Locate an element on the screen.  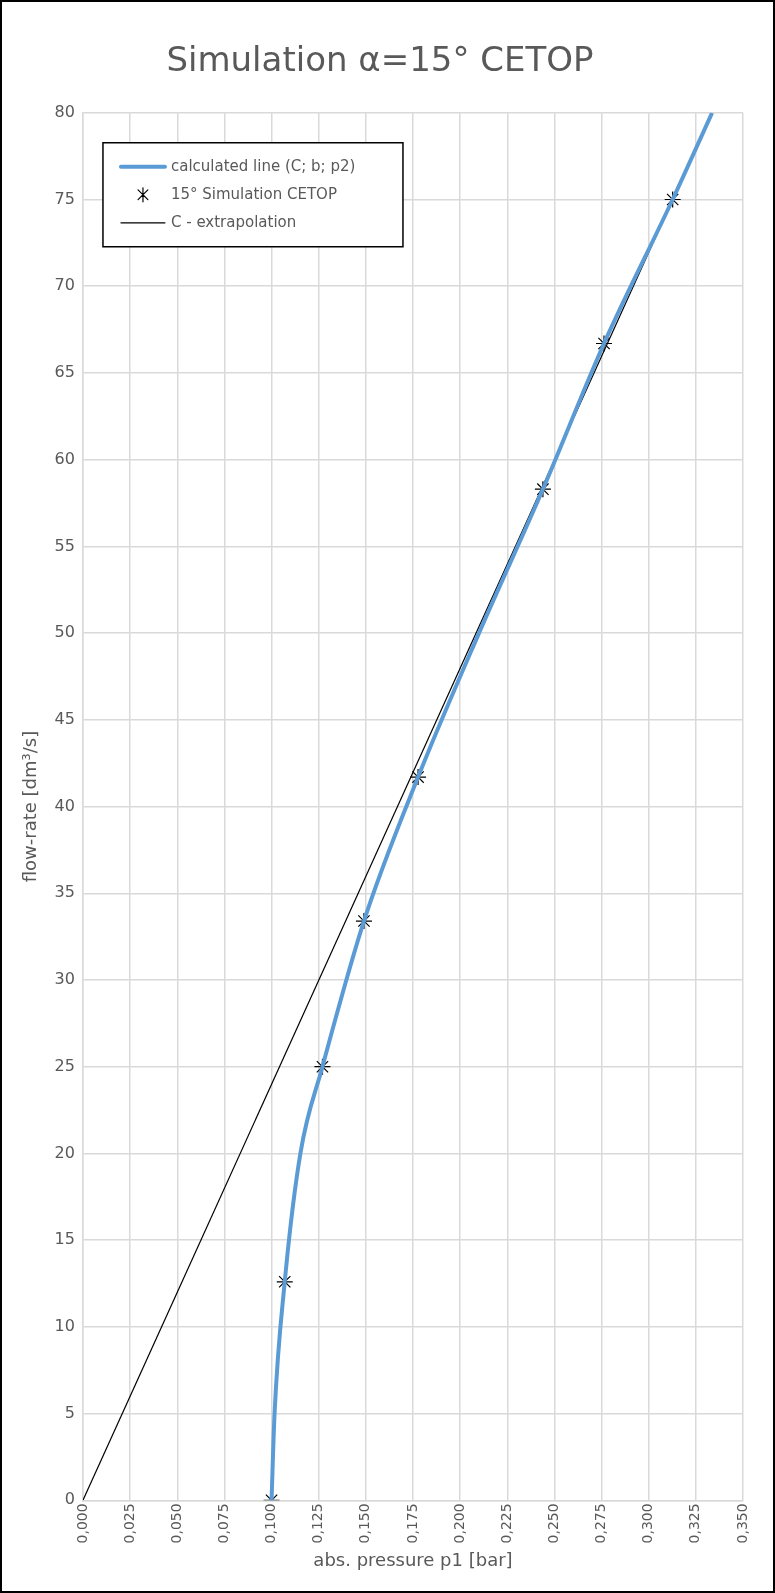
legend-label: 15° Simulation CETOP is located at coordinates (253, 193).